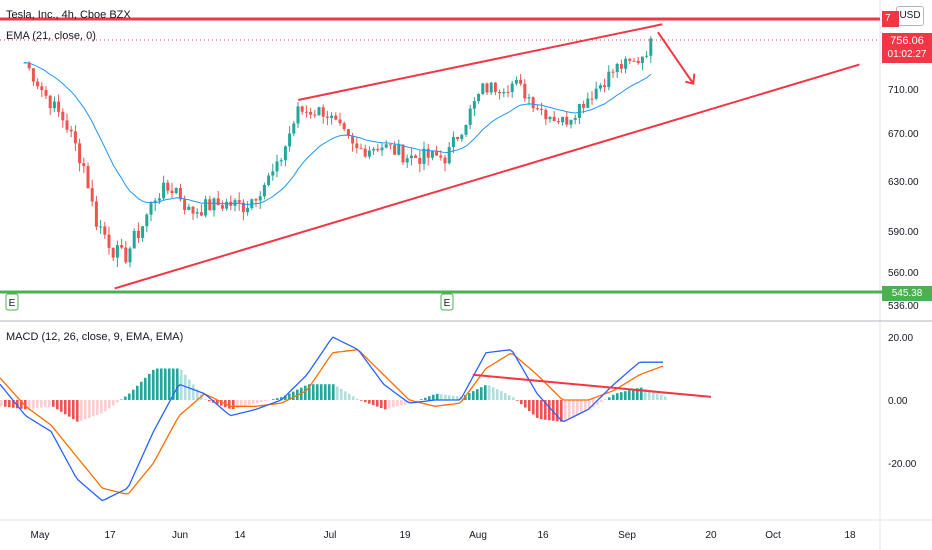  Describe the element at coordinates (543, 535) in the screenshot. I see `date-tick-label: 16` at that location.